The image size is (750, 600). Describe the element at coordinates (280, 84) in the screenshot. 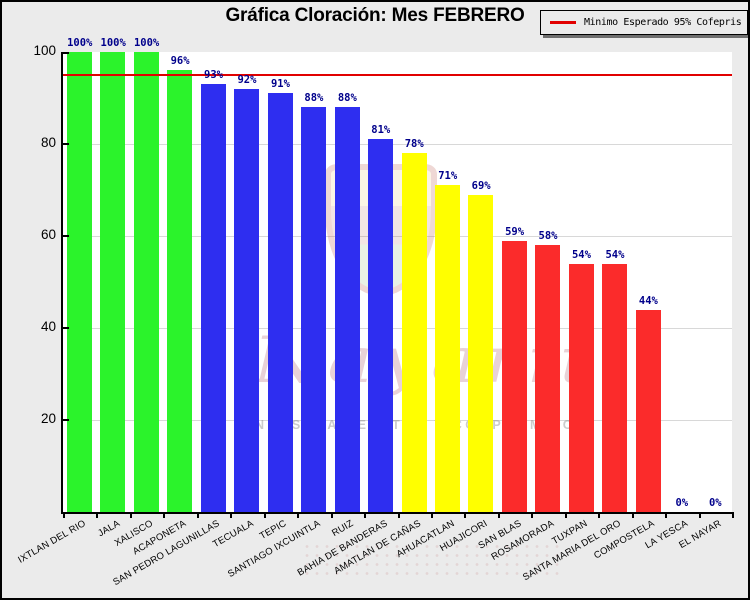

I see `bar-value-label: 91%` at that location.